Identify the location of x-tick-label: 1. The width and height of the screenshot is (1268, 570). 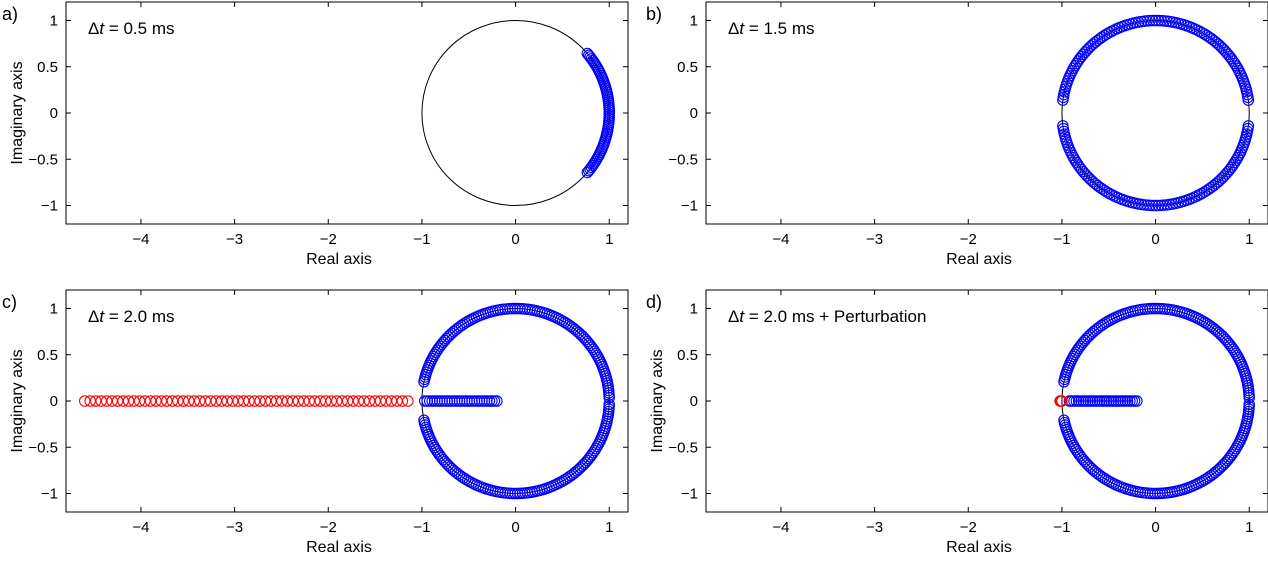
(609, 527).